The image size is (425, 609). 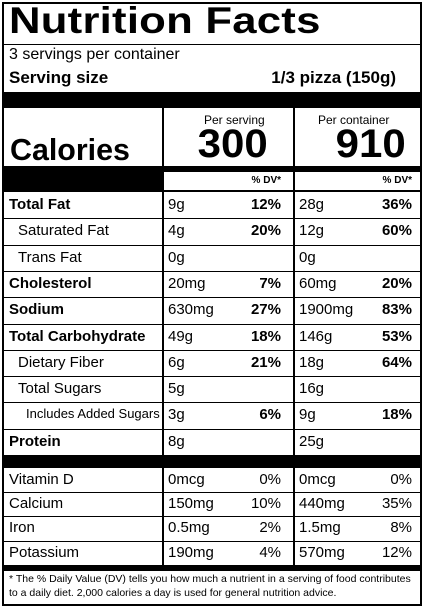 What do you see at coordinates (318, 283) in the screenshot?
I see `nutrient-container-amount: 60mg` at bounding box center [318, 283].